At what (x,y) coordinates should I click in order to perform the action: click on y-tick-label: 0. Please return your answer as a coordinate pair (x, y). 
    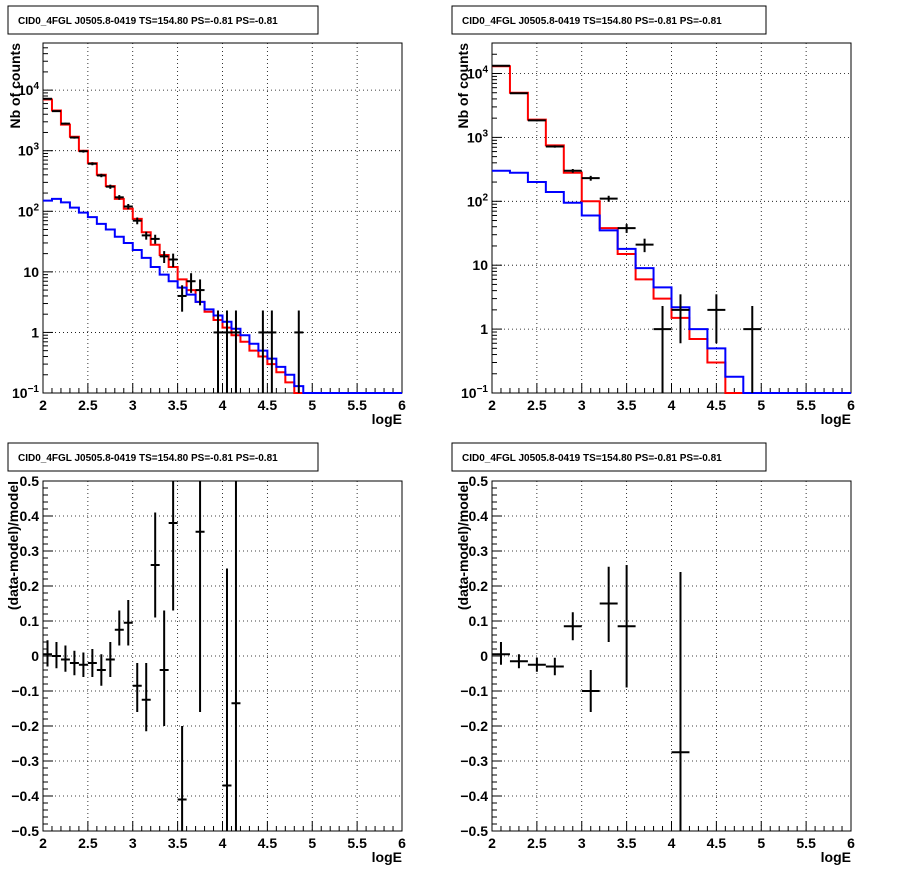
    Looking at the image, I should click on (484, 656).